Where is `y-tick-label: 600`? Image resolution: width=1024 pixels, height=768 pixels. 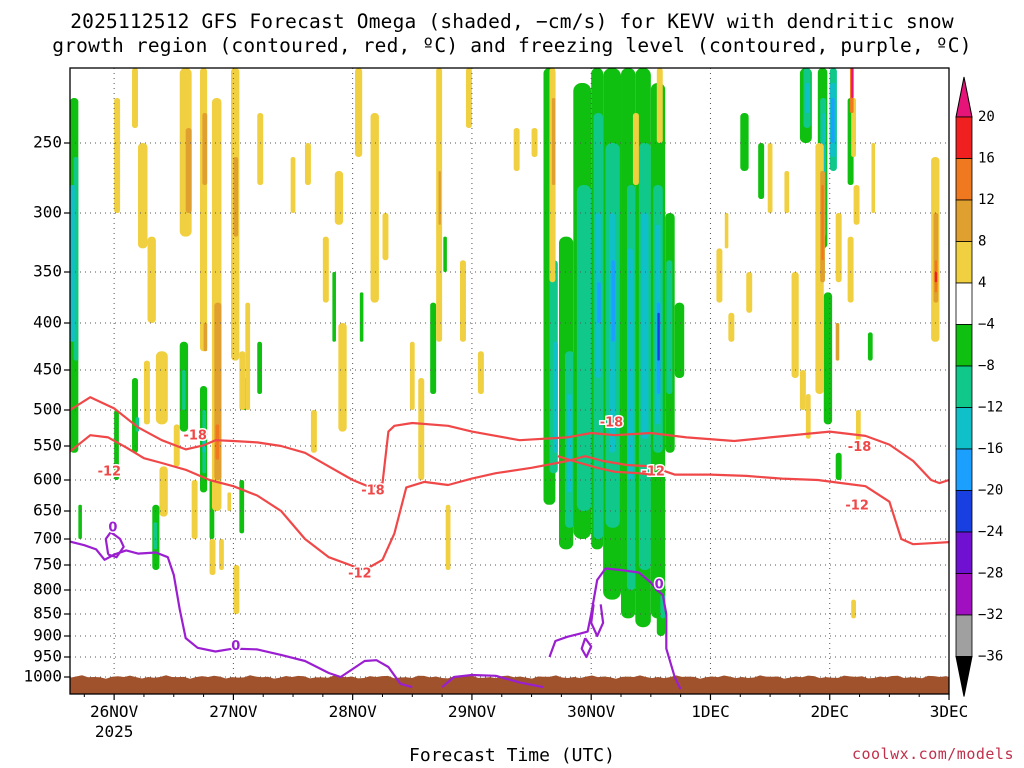 y-tick-label: 600 is located at coordinates (47, 479).